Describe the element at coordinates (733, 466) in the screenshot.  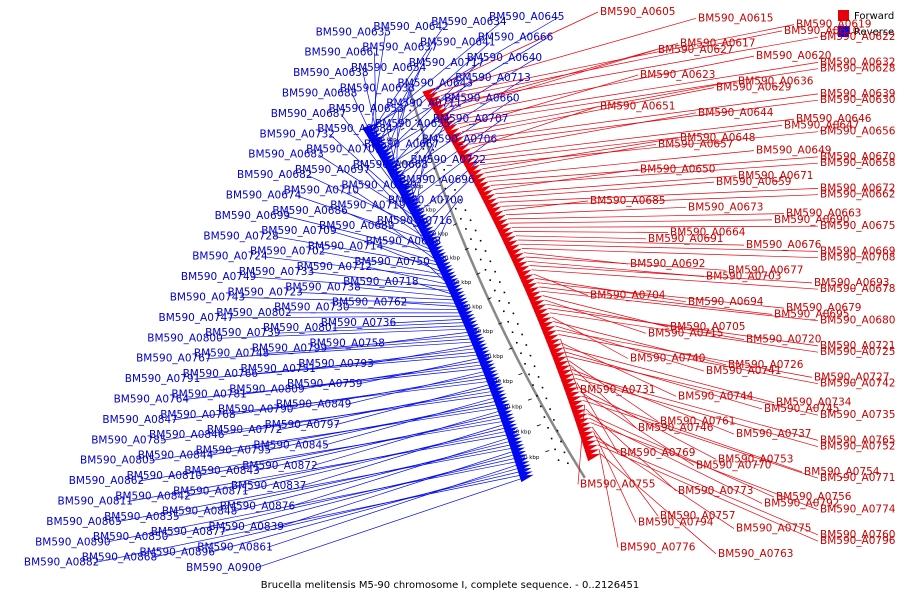
I see `gene-label: BM590_A0770` at that location.